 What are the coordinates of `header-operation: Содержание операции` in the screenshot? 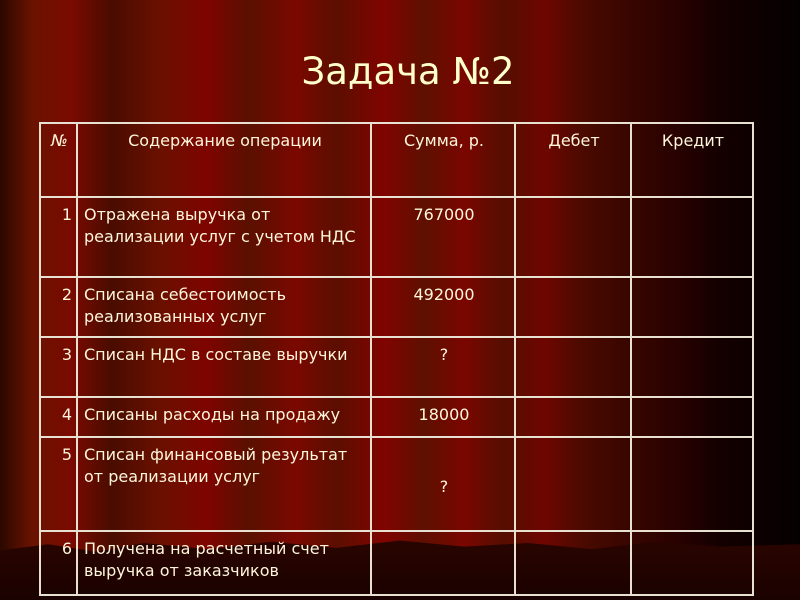 It's located at (224, 160).